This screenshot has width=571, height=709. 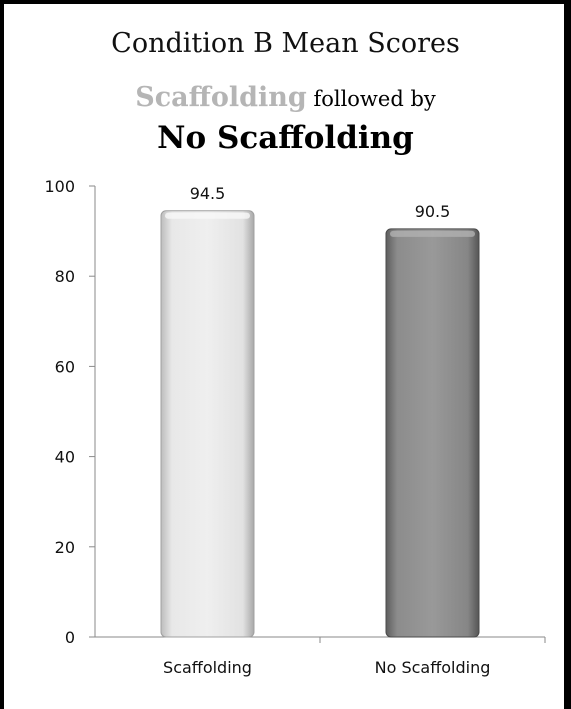 I want to click on x-tick-label: No Scaffolding, so click(x=433, y=667).